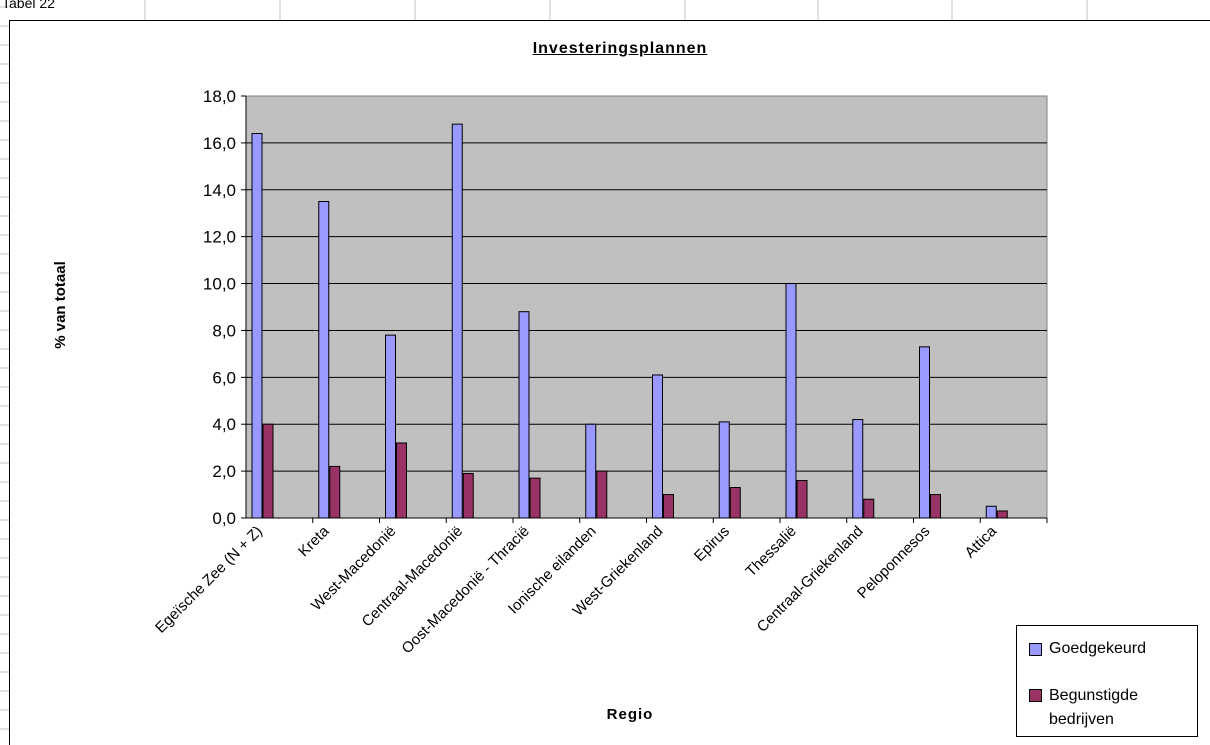 This screenshot has height=745, width=1210. What do you see at coordinates (1097, 648) in the screenshot?
I see `legend-label-series-1: Goedgekeurd` at bounding box center [1097, 648].